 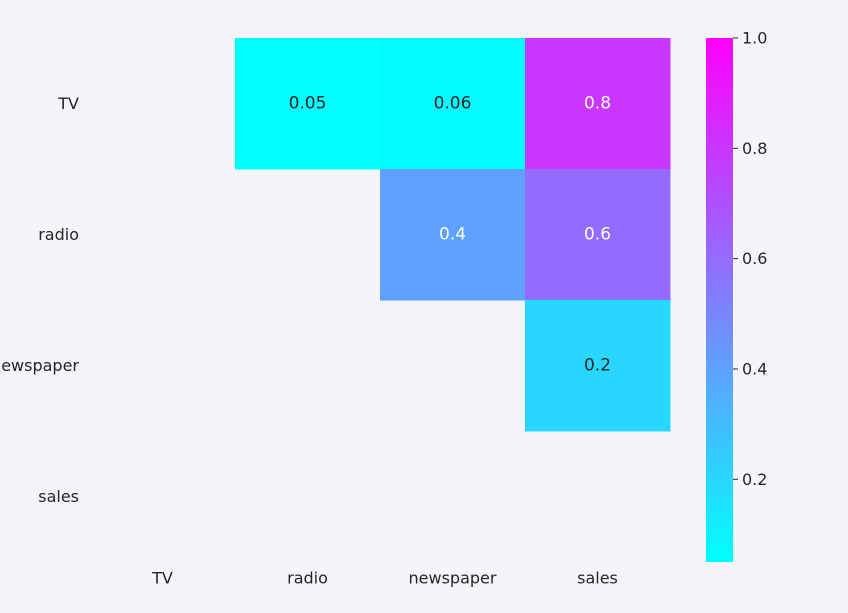 I want to click on heatmap-cell-radio-newspaper, so click(x=453, y=235).